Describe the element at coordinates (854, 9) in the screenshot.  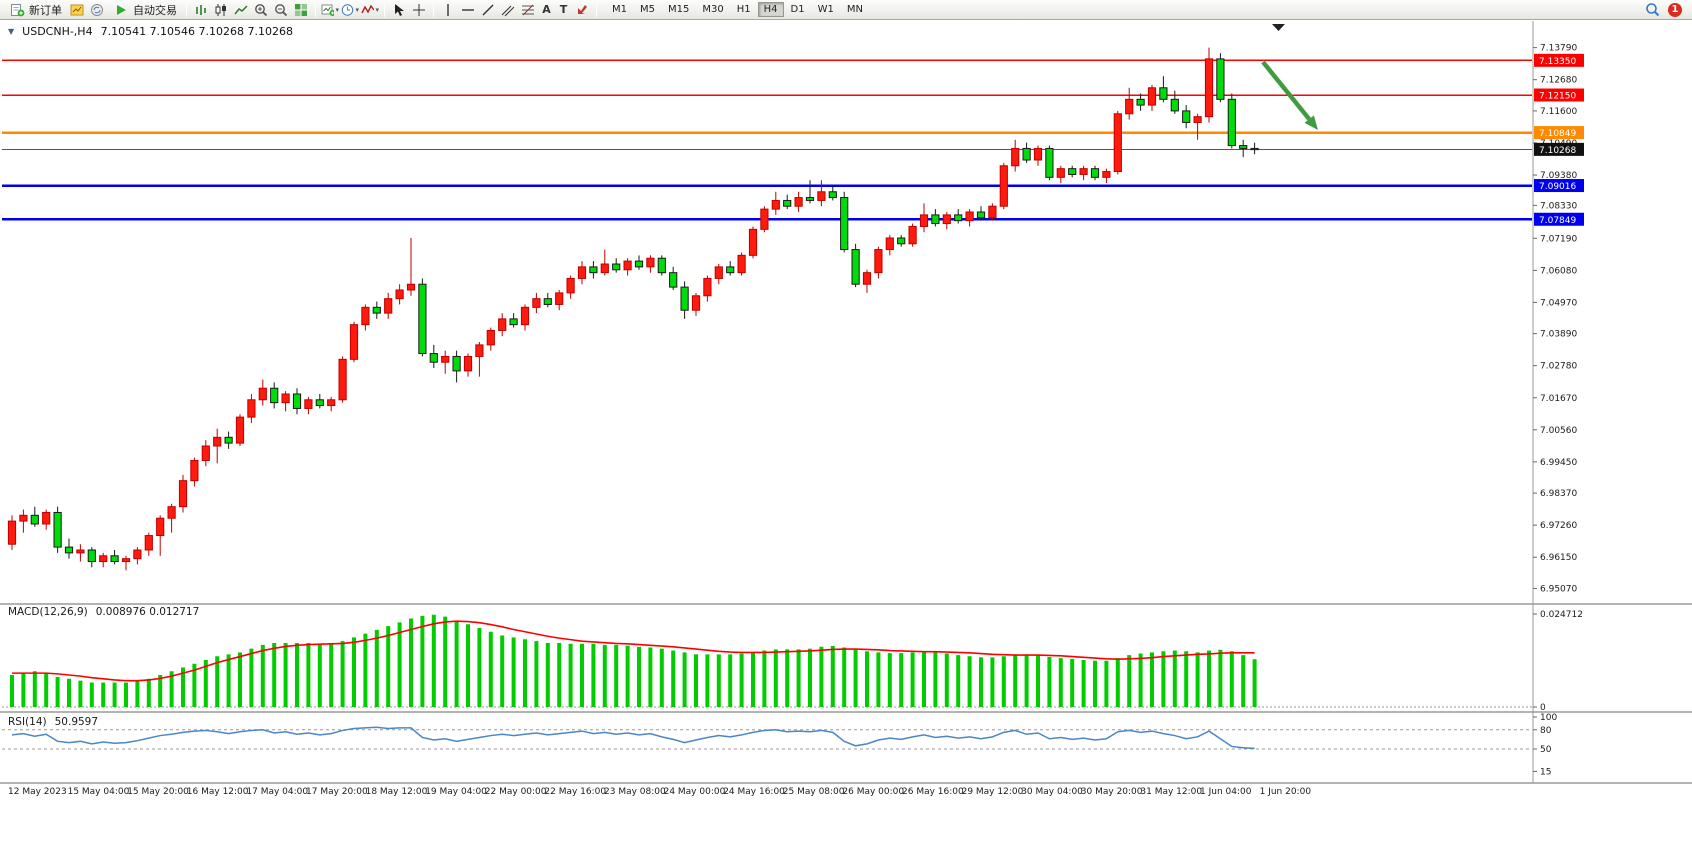
I see `timeframe-button-mn: MN` at that location.